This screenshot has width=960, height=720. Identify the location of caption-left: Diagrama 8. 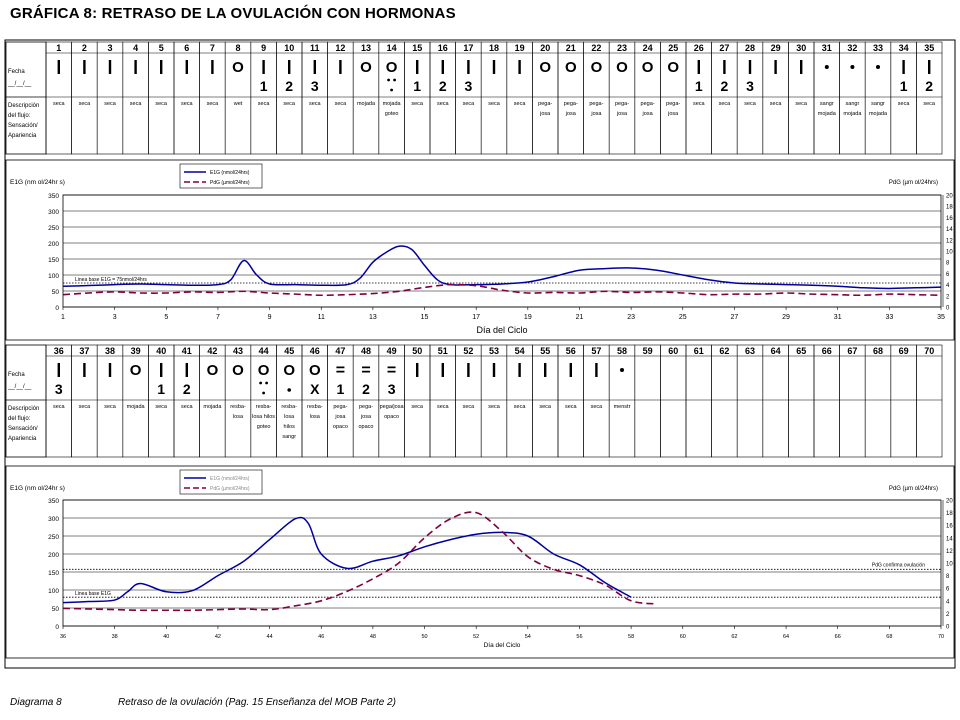
(36, 702).